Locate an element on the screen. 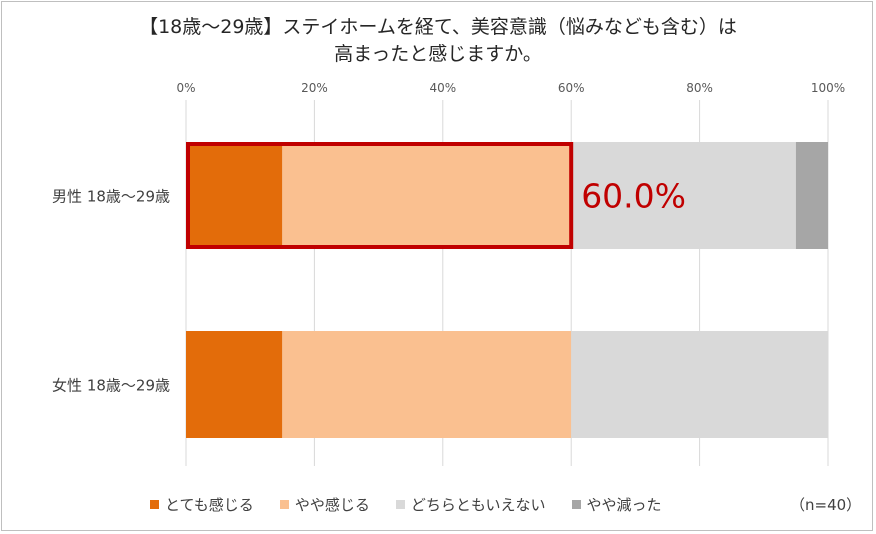 The width and height of the screenshot is (876, 534). legend-item: どちらともいえない is located at coordinates (470, 504).